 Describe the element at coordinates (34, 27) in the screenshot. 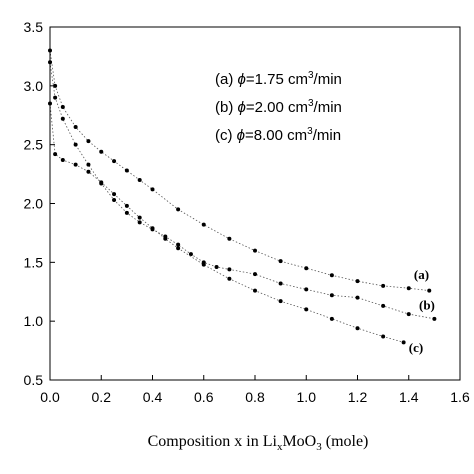

I see `y-tick-label: 3.5` at that location.